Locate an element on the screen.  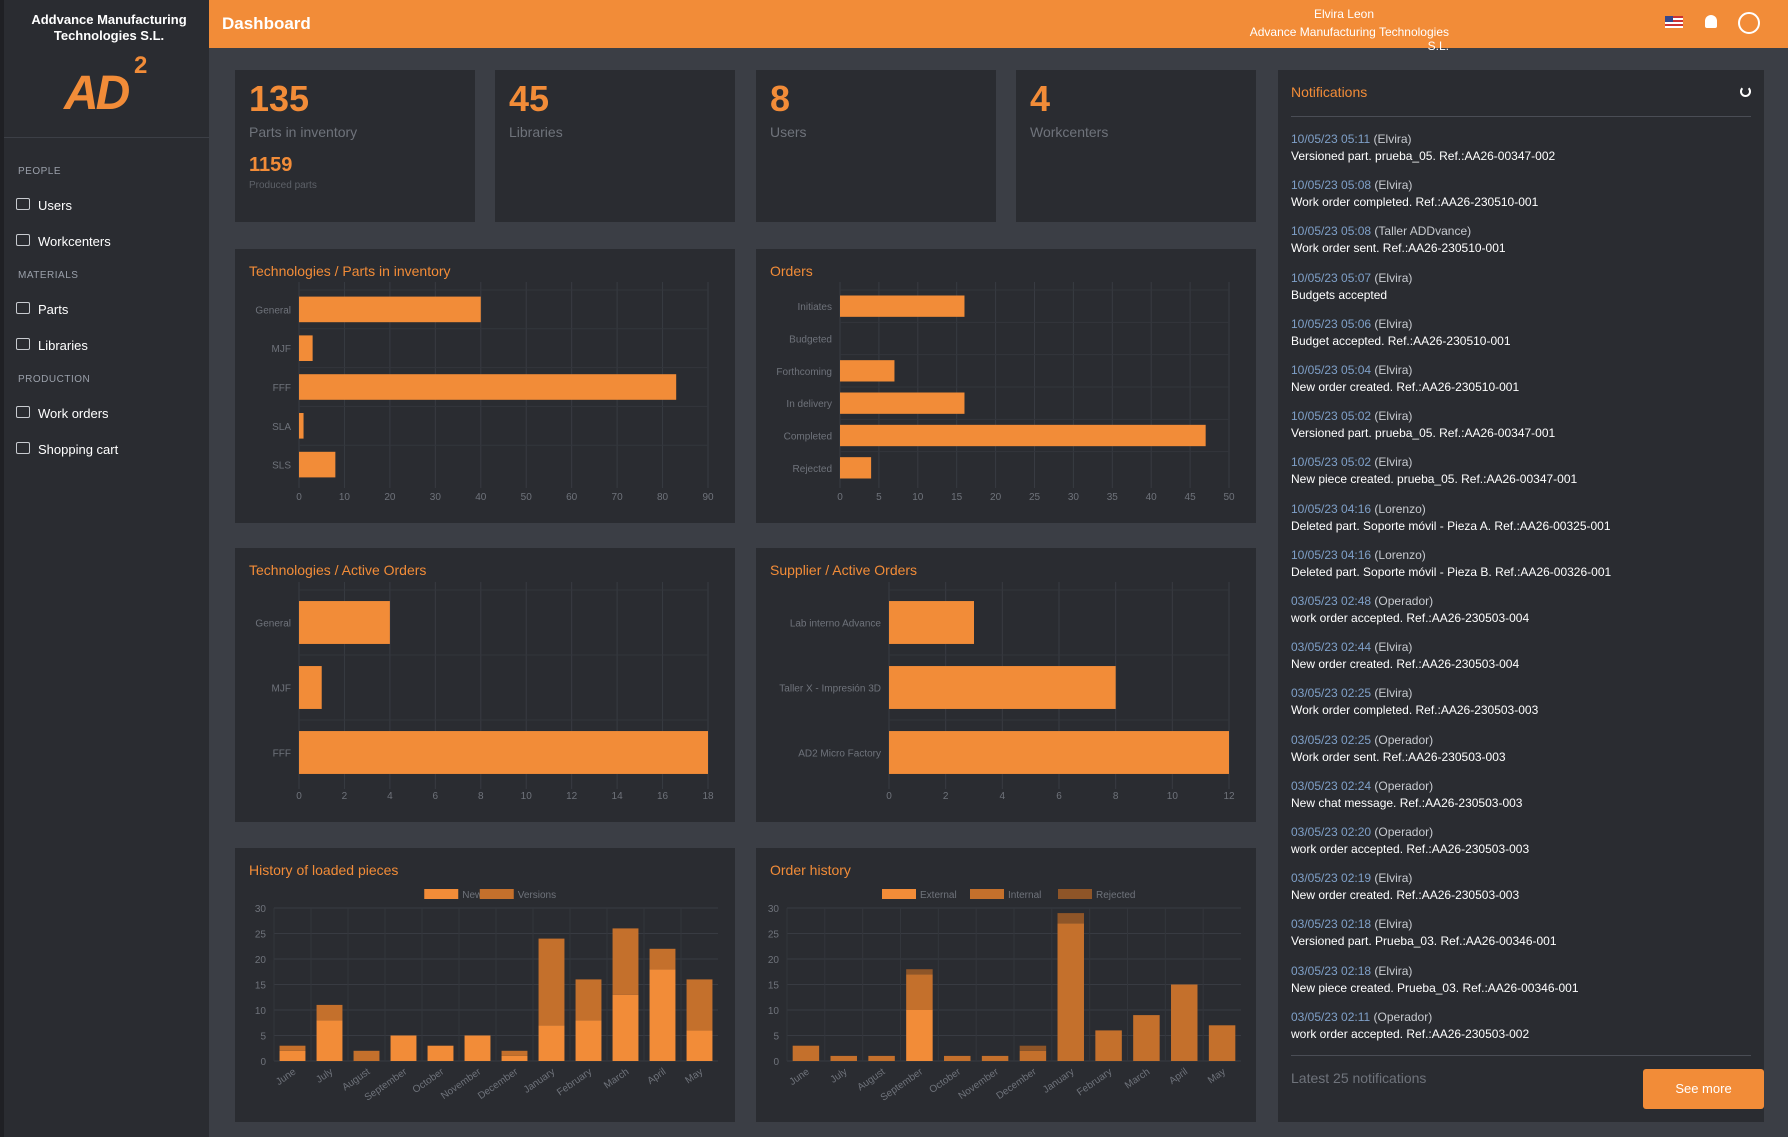
x-tick-label: 0 is located at coordinates (299, 497).